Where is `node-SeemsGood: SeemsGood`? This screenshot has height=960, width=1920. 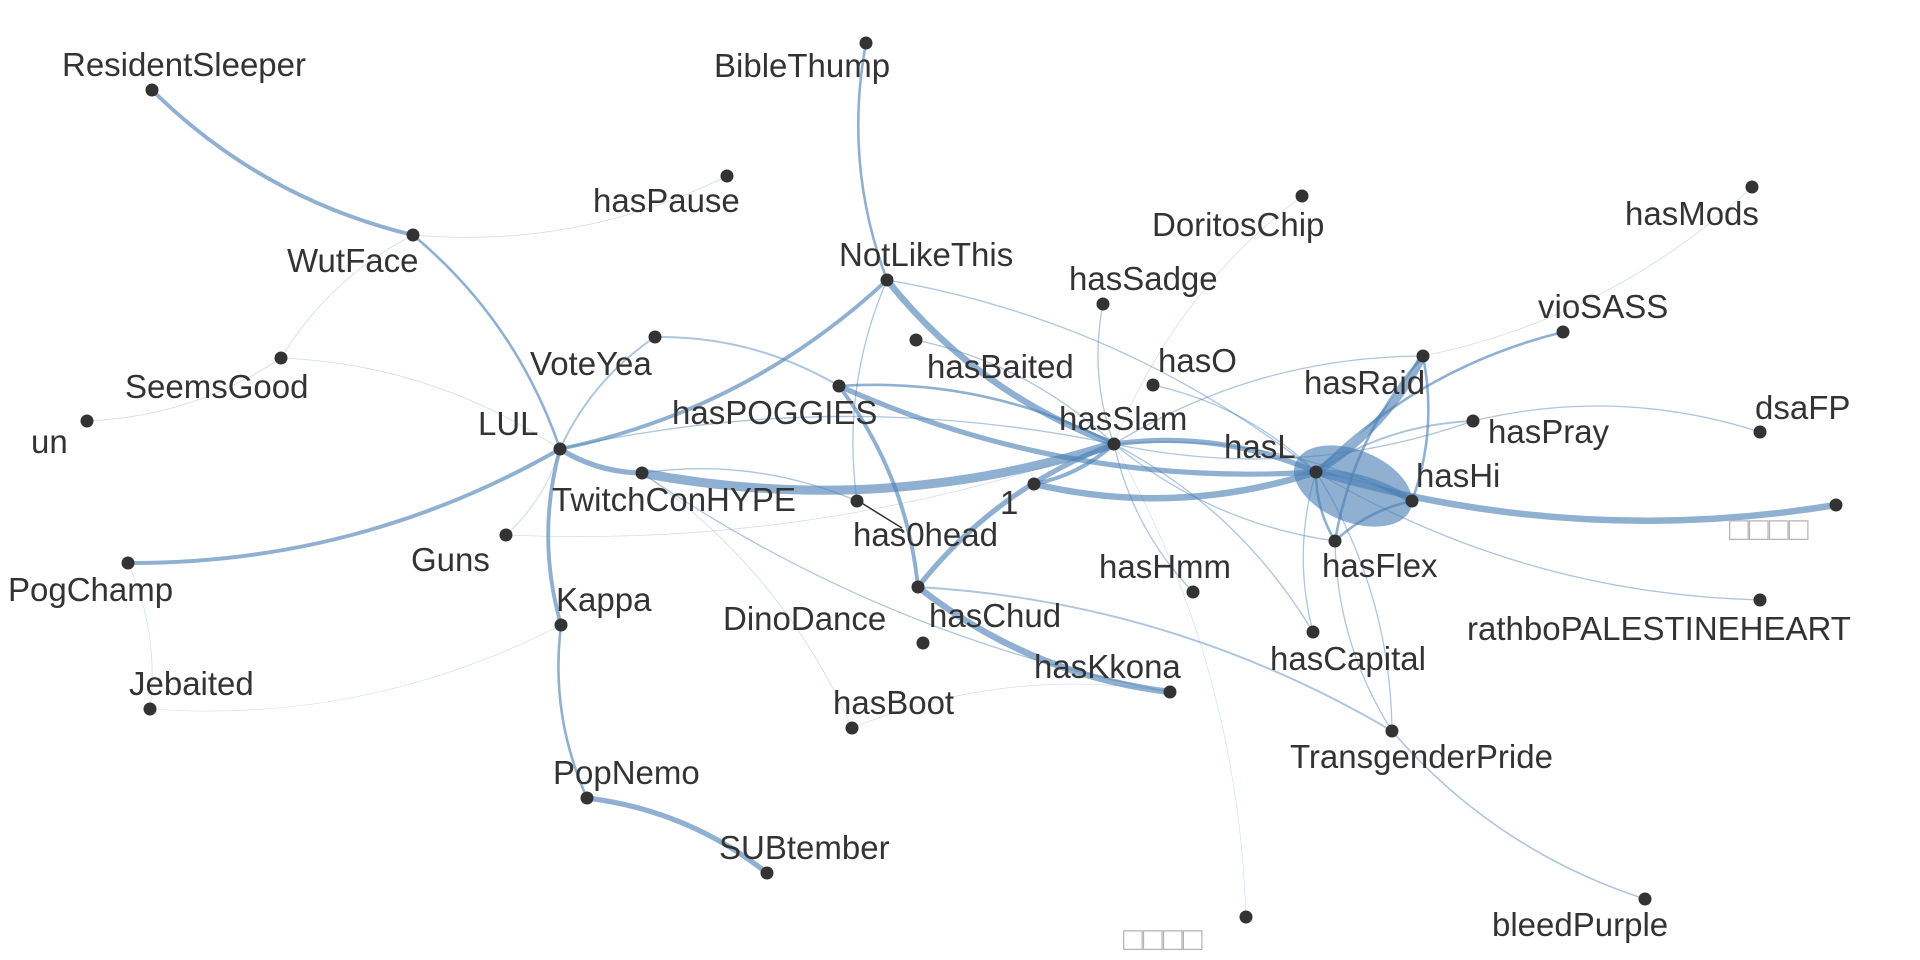 node-SeemsGood: SeemsGood is located at coordinates (216, 378).